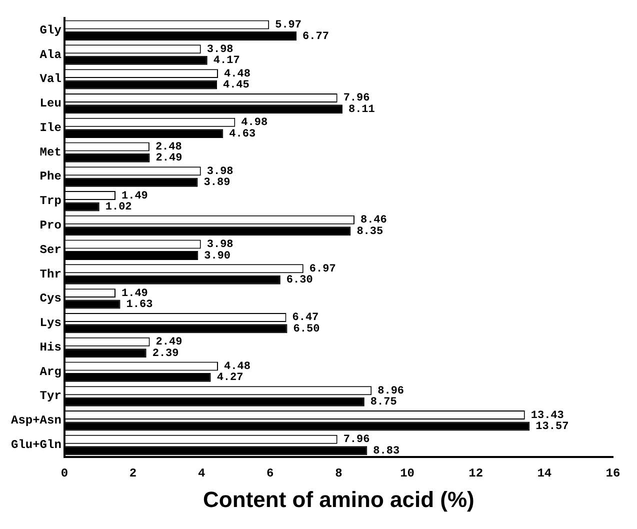  What do you see at coordinates (168, 147) in the screenshot?
I see `data-label: 2.48` at bounding box center [168, 147].